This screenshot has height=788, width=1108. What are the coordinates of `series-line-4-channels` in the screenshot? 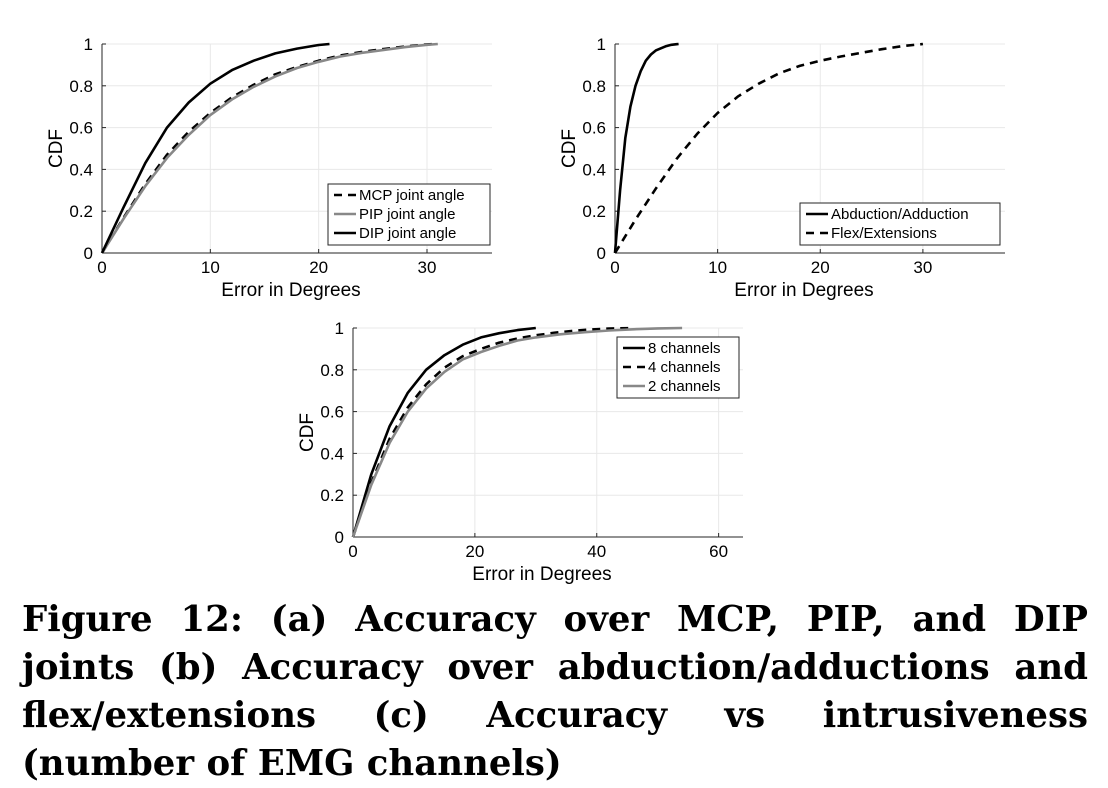 It's located at (492, 432).